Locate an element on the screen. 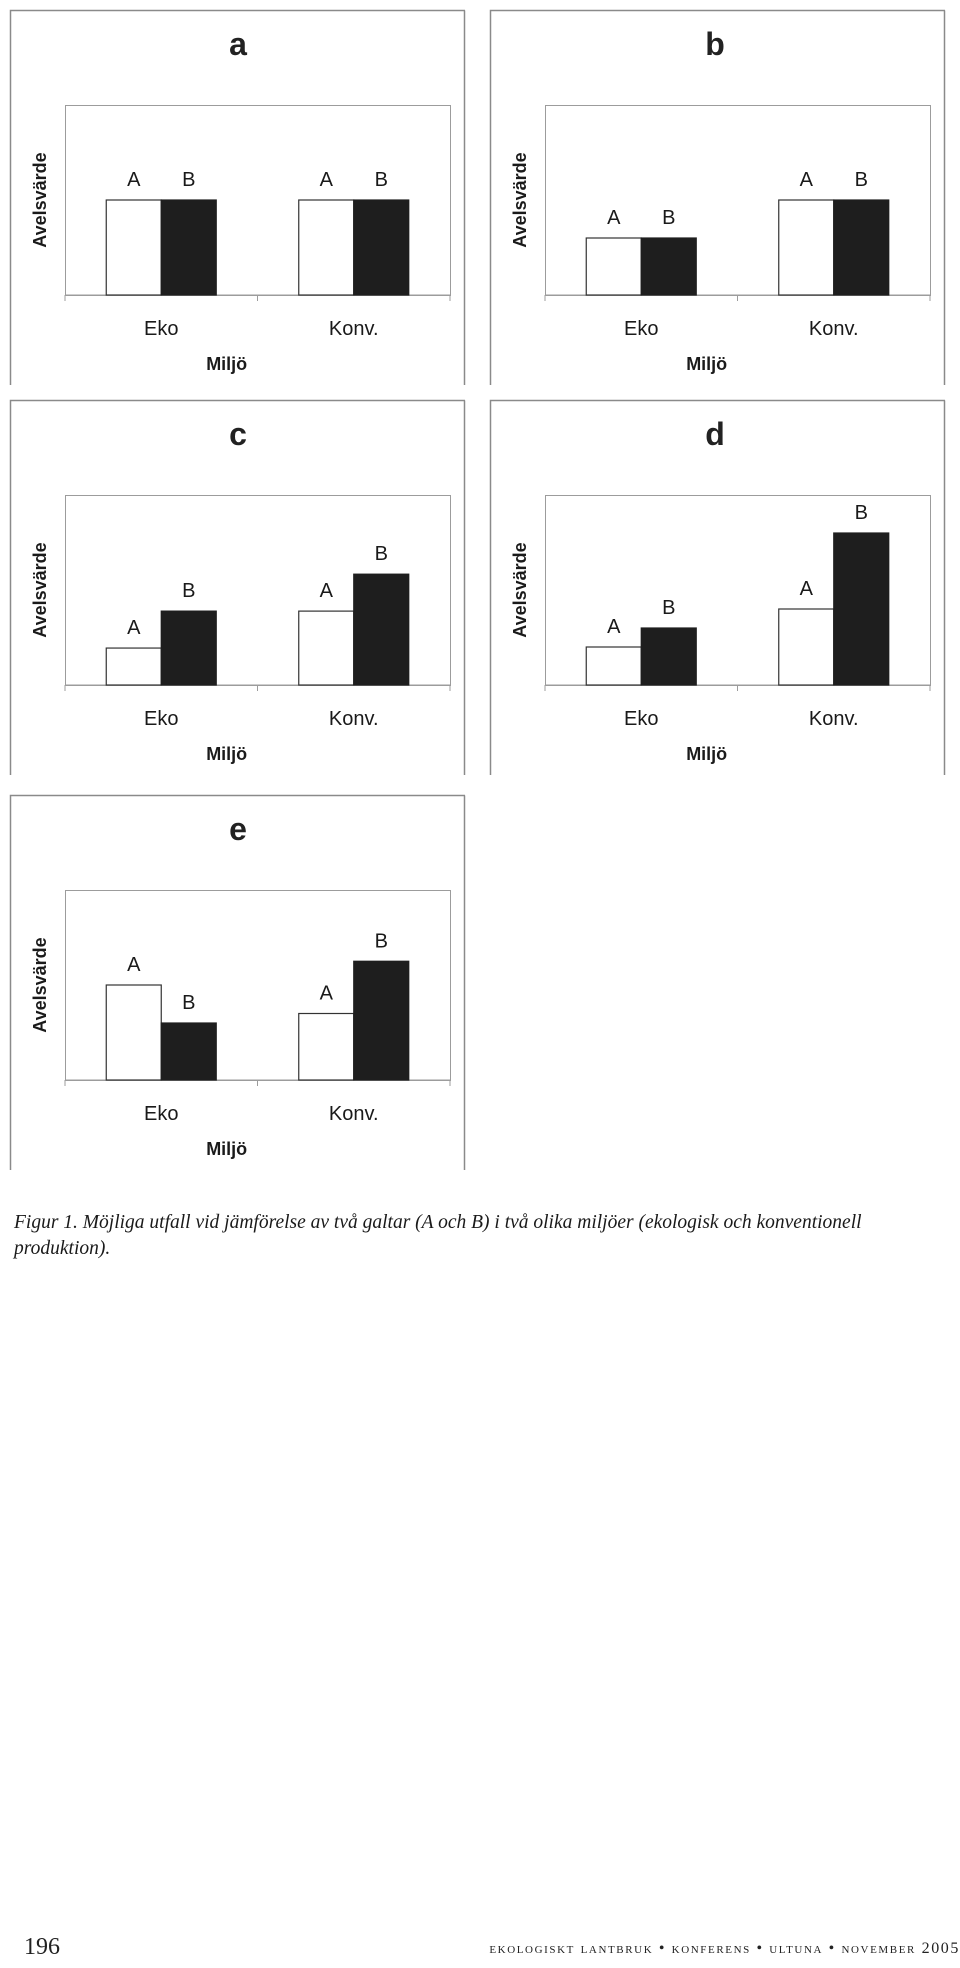 This screenshot has height=1968, width=960. page-number: 196 is located at coordinates (42, 1947).